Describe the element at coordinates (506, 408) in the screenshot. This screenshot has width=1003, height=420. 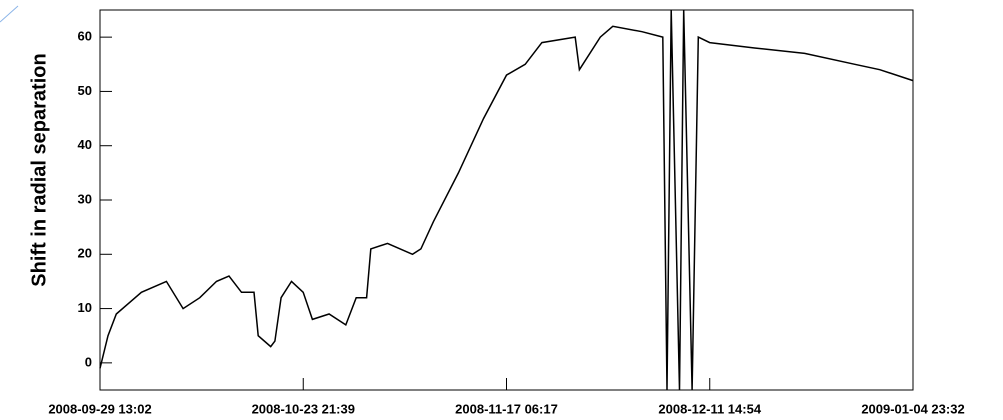
I see `x-tick-label: 2008-11-17 06:17` at that location.